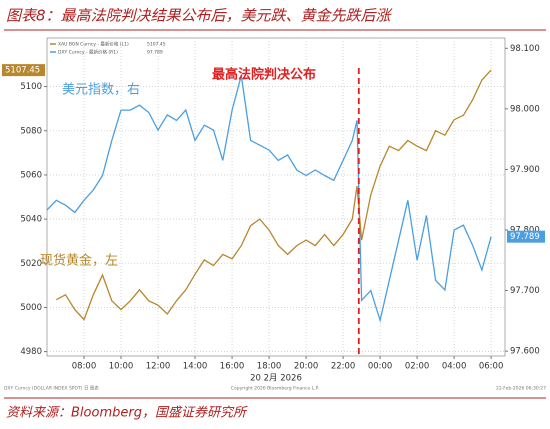 This screenshot has height=429, width=550. Describe the element at coordinates (155, 53) in the screenshot. I see `legend-value: 97.789` at that location.